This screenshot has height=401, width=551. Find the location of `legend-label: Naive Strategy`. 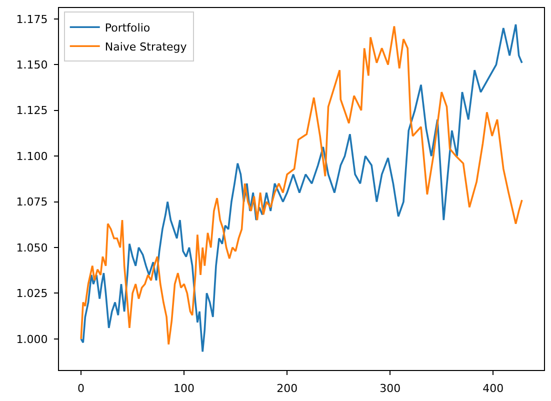

legend-label: Naive Strategy is located at coordinates (146, 47).